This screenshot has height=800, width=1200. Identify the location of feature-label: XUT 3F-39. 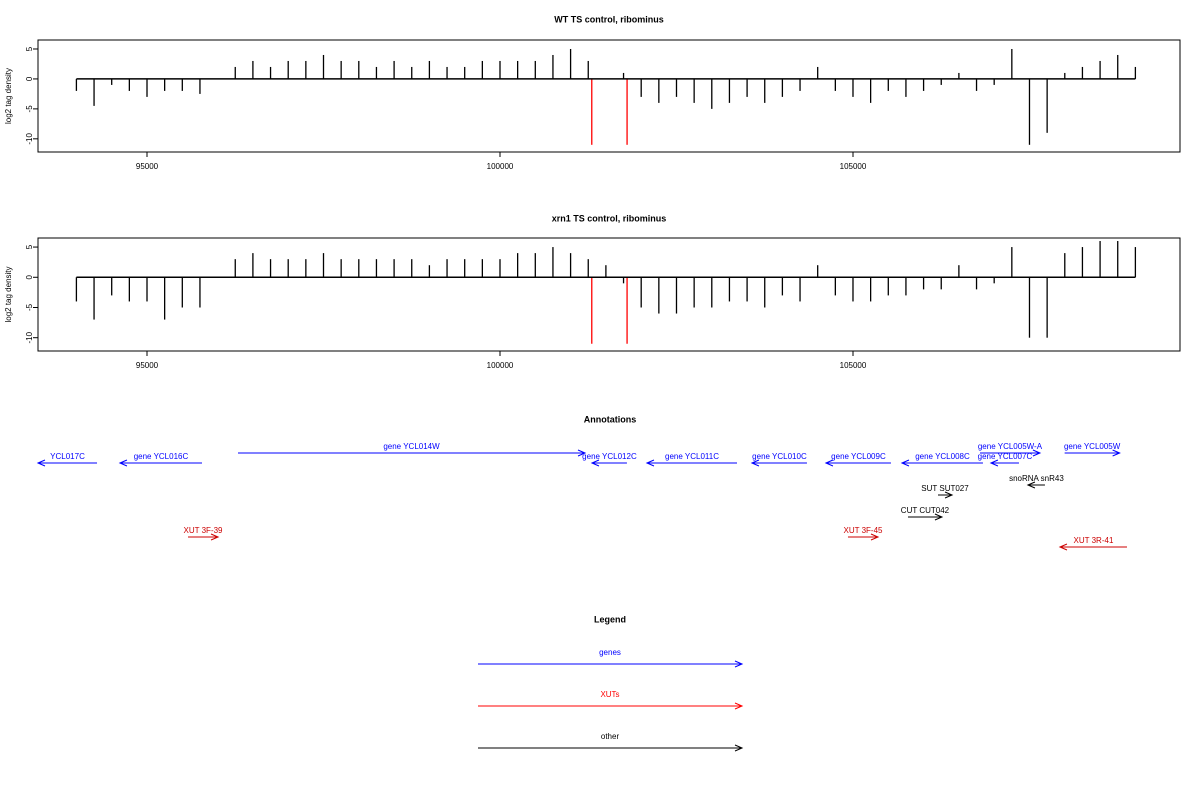
(204, 530).